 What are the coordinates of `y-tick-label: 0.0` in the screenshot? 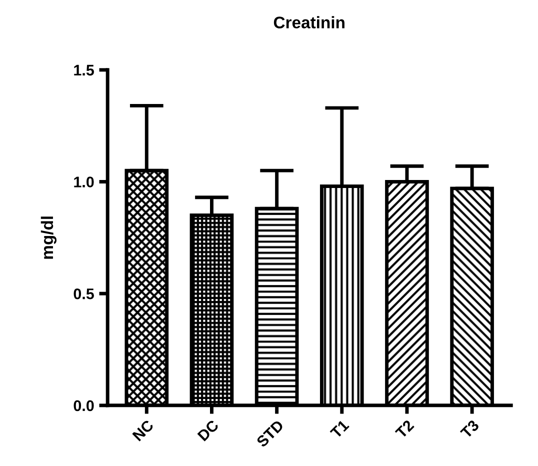 It's located at (84, 406).